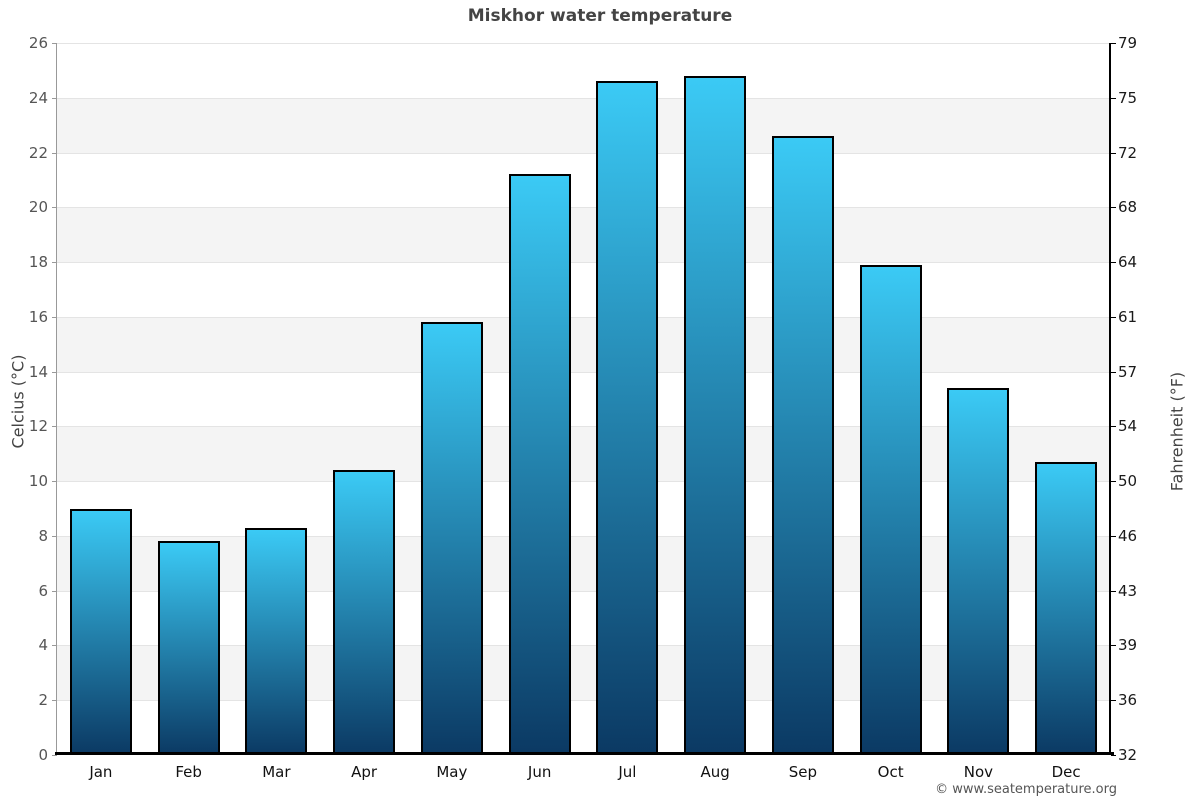 Image resolution: width=1200 pixels, height=800 pixels. What do you see at coordinates (38, 316) in the screenshot?
I see `left-tick-label: 16` at bounding box center [38, 316].